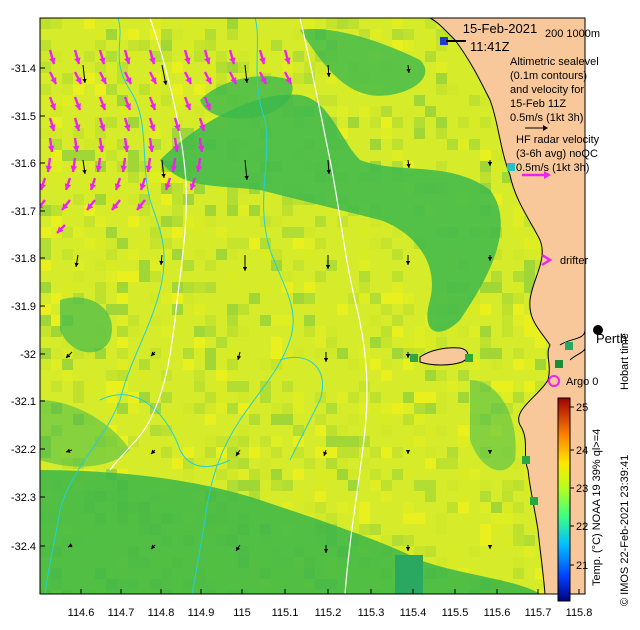  Describe the element at coordinates (161, 604) in the screenshot. I see `x-tick: 114.8` at that location.